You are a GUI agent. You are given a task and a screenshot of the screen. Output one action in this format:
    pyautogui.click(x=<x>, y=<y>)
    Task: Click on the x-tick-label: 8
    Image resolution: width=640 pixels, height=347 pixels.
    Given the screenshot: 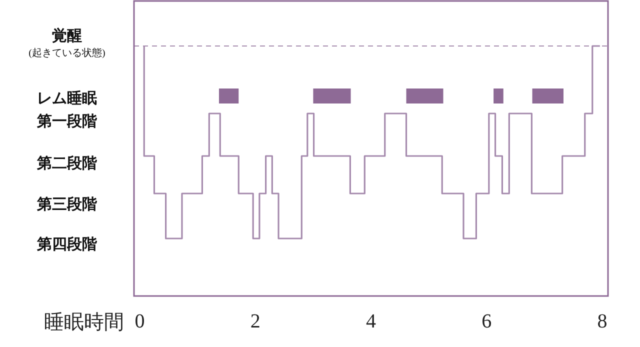 What is the action you would take?
    pyautogui.click(x=602, y=321)
    